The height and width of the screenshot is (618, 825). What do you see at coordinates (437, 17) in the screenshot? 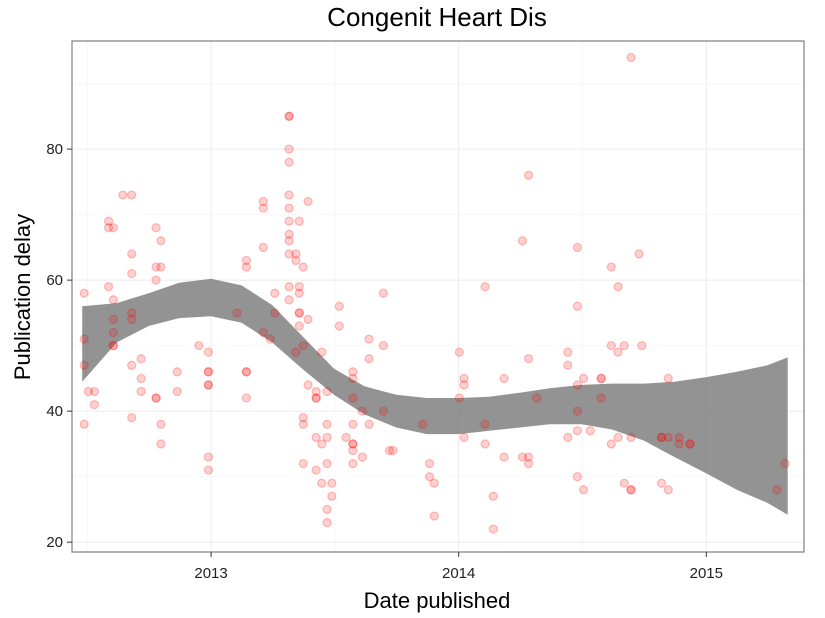
I see `chart-title: Congenit Heart Dis` at bounding box center [437, 17].